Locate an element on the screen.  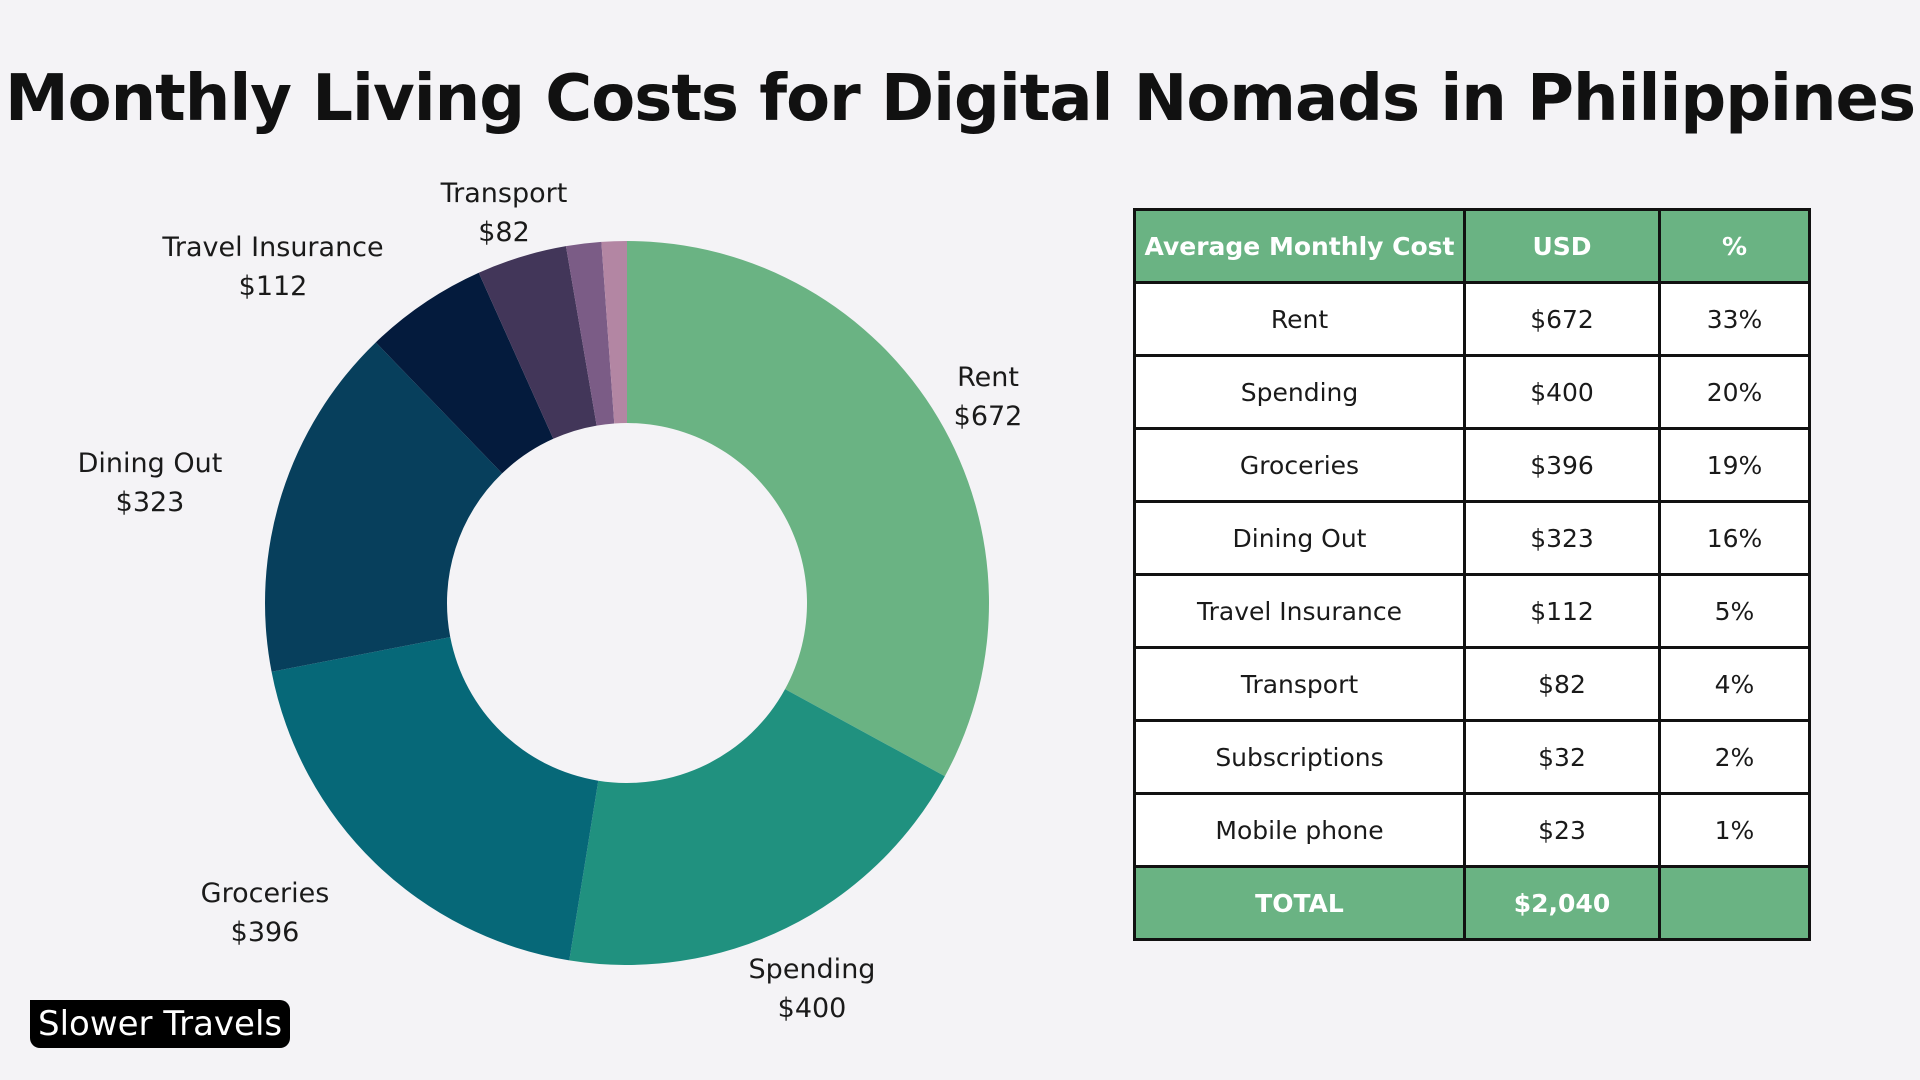
table-row: Groceries $396 19% is located at coordinates (1472, 465).